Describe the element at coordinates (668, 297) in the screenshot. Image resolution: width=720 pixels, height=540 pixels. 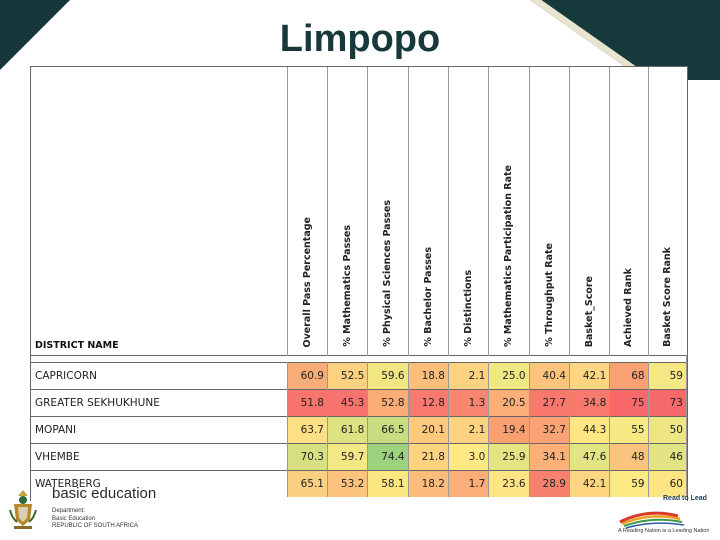
I see `column-header: Basket Score Rank` at that location.